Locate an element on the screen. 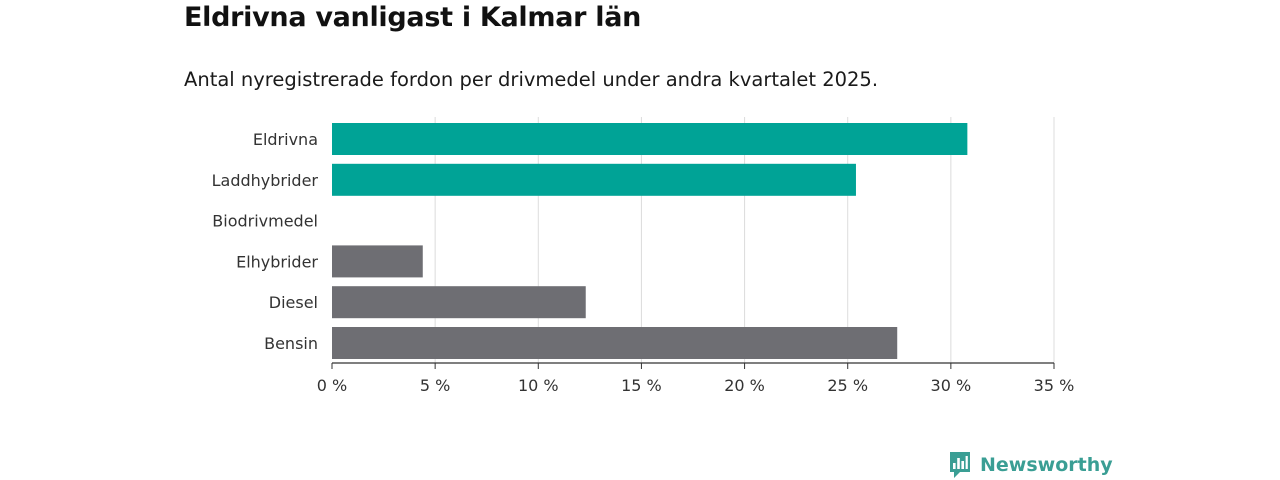 This screenshot has width=1280, height=480. x-tick-label: 35 % is located at coordinates (1054, 385).